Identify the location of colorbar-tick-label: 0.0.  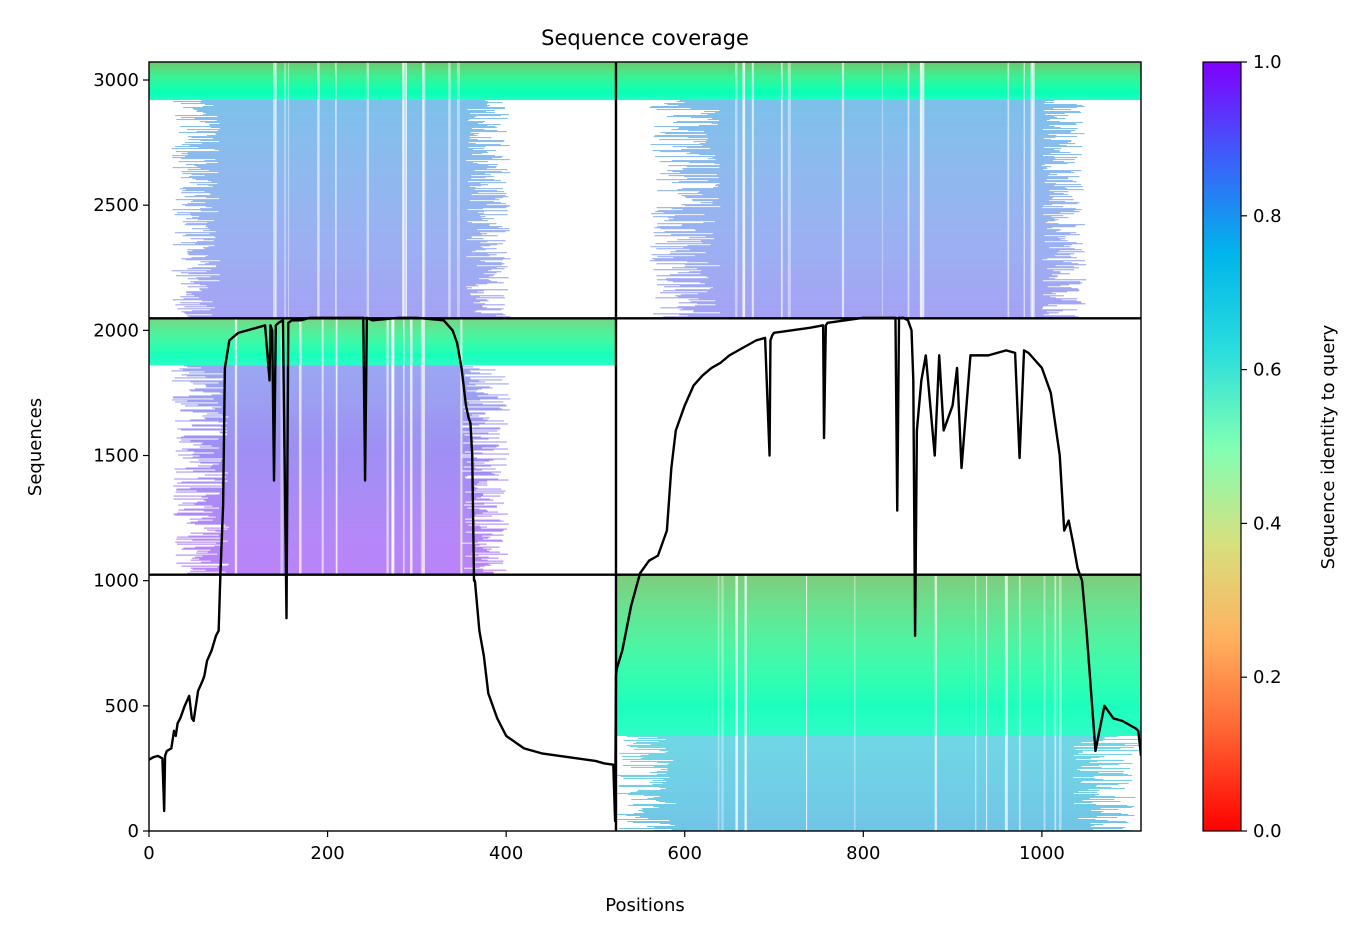
(1267, 831).